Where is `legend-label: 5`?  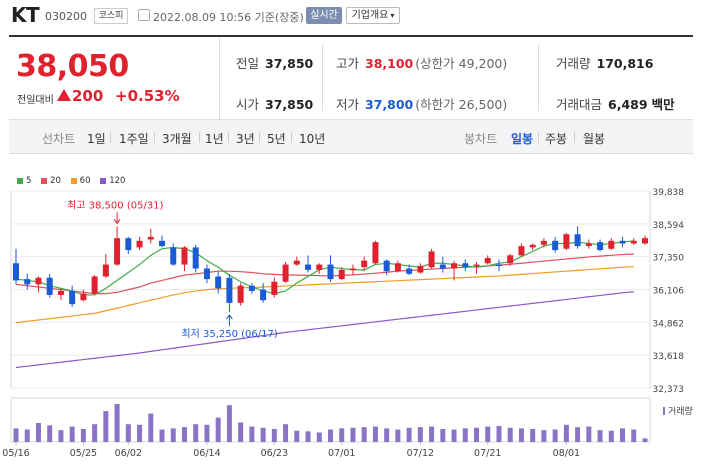
legend-label: 5 is located at coordinates (29, 181).